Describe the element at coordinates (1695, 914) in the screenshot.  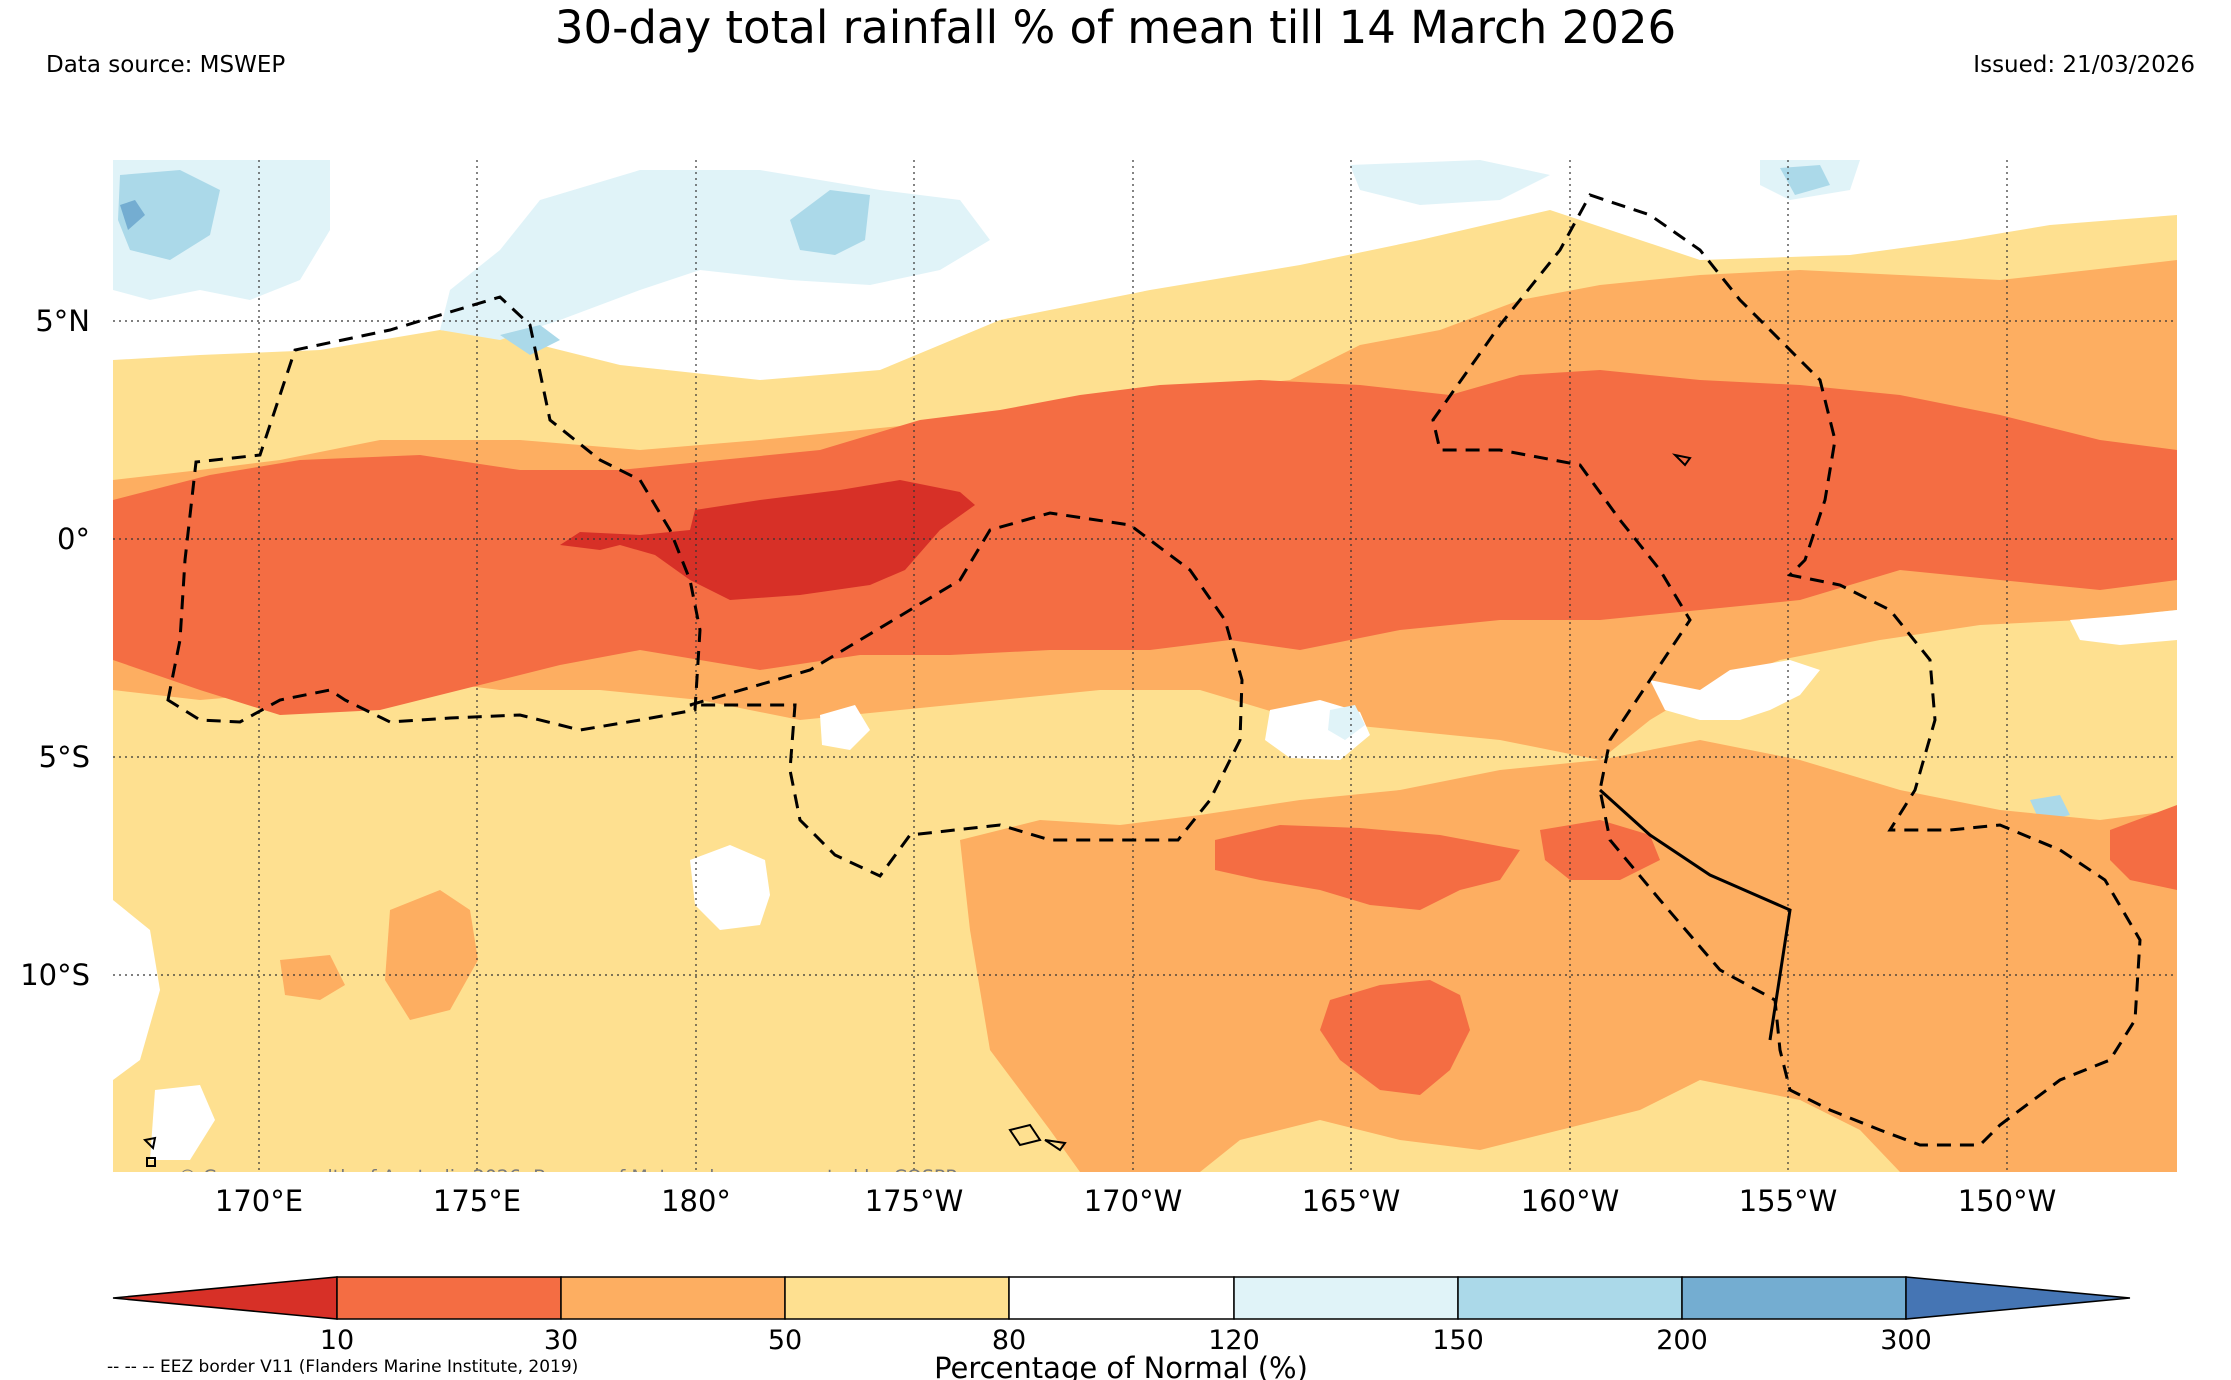
I see `maritime-boundary-solid` at that location.